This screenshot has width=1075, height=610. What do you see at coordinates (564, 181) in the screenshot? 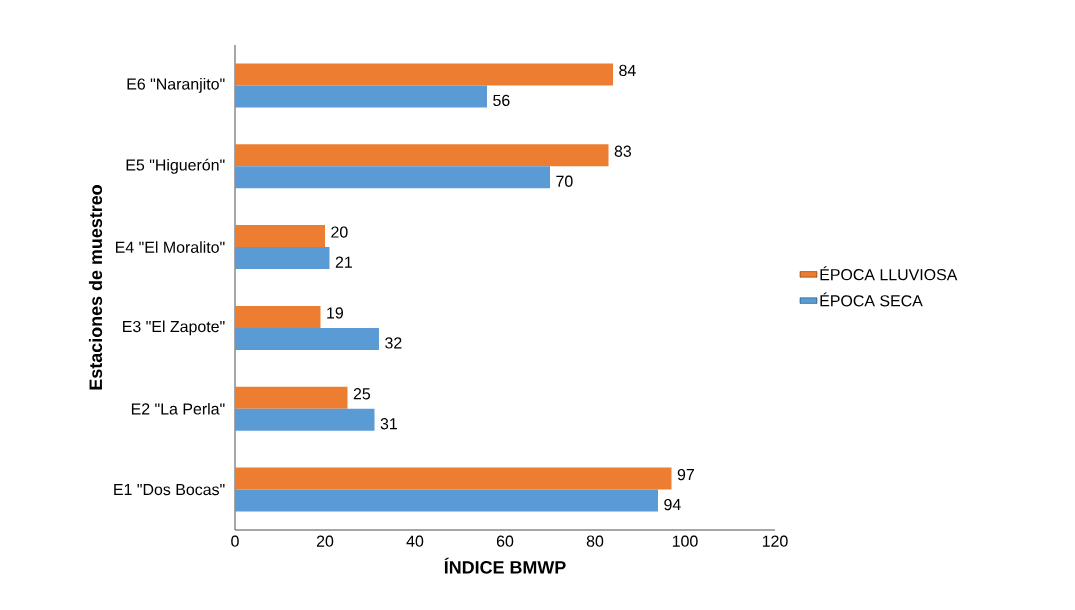
I see `data-label: 70` at bounding box center [564, 181].